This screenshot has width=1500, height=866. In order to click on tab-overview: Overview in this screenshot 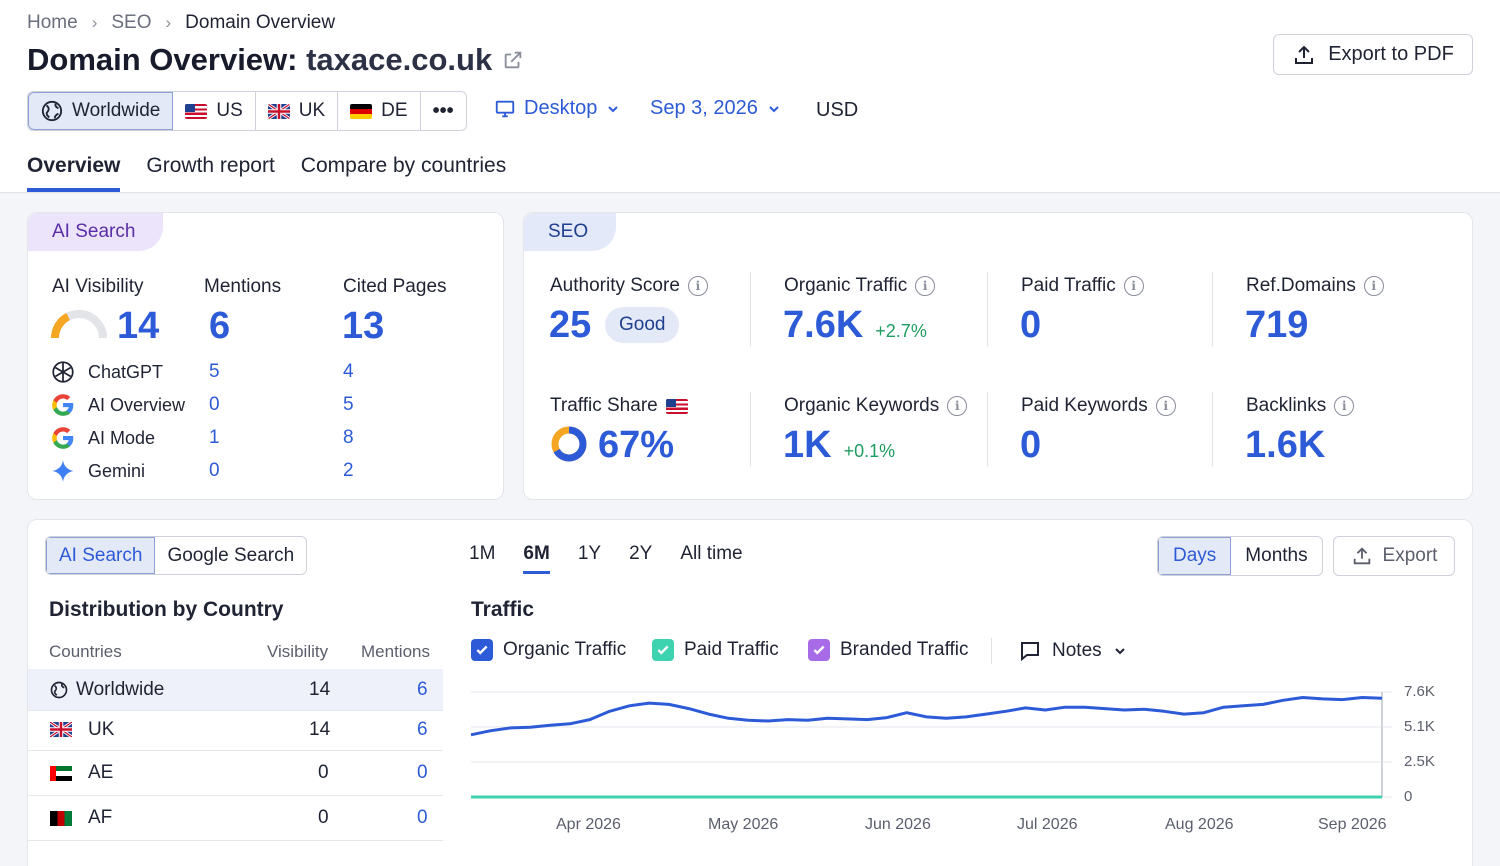, I will do `click(74, 173)`.